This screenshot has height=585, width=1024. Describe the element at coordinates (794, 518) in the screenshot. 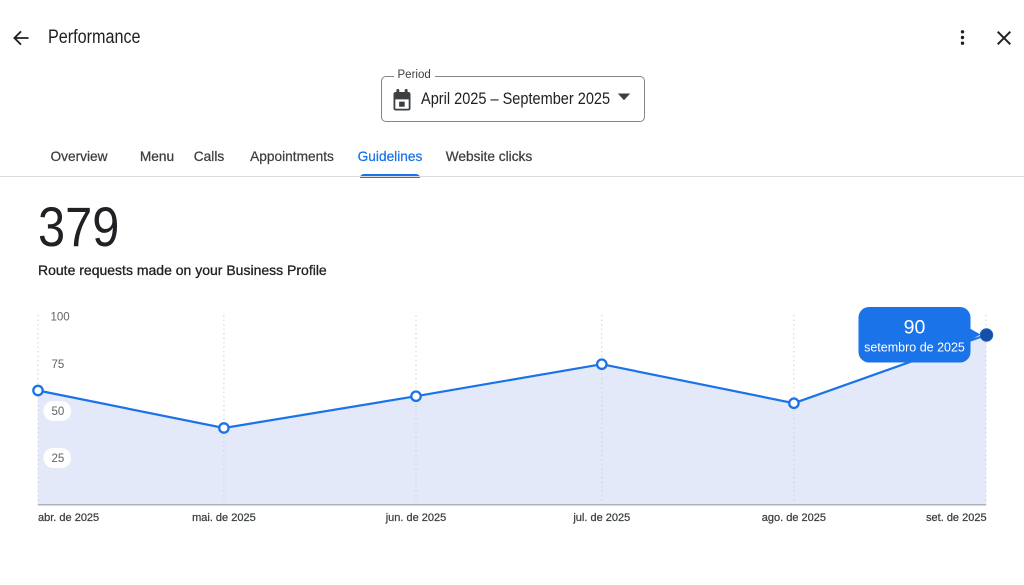

I see `svg-text: ago. de 2025` at that location.